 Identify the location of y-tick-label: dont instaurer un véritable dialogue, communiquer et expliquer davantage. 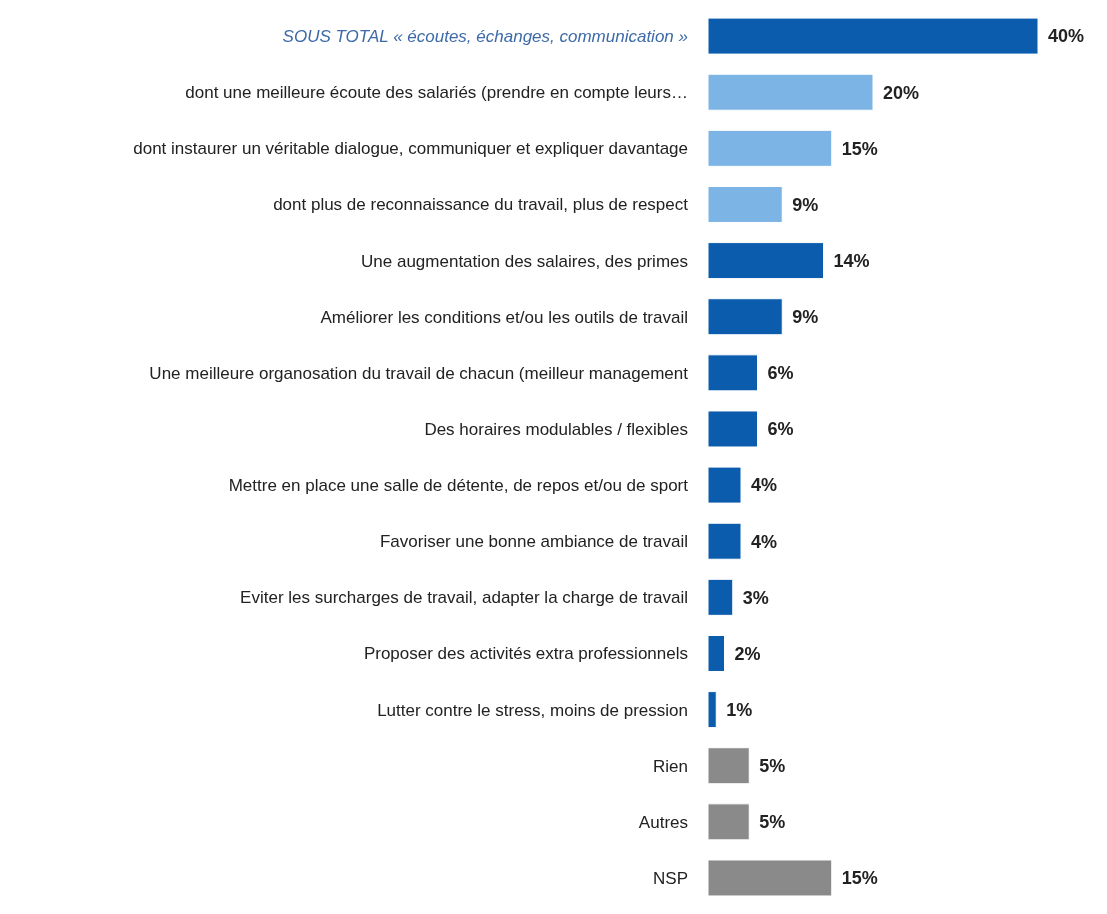
(410, 149).